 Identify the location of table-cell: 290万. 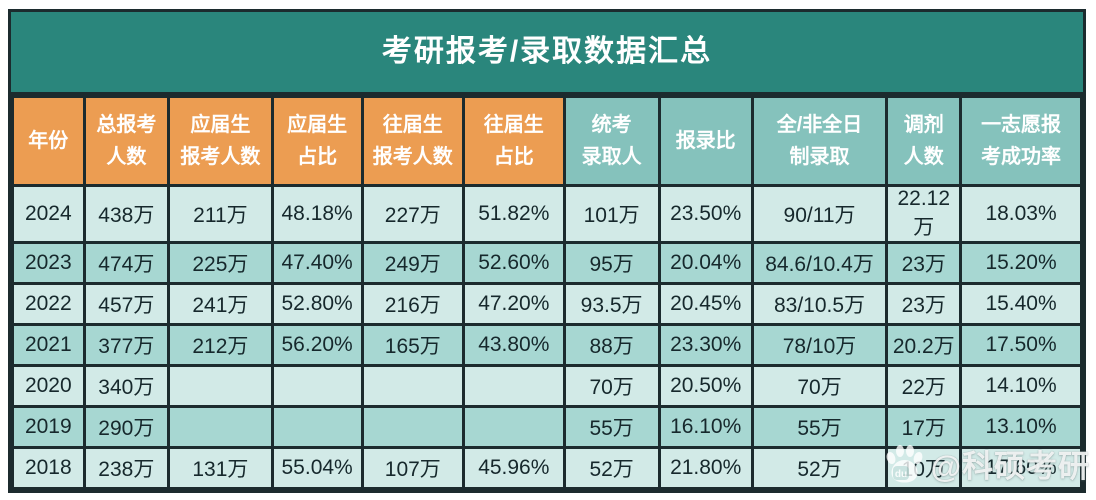
(126, 427).